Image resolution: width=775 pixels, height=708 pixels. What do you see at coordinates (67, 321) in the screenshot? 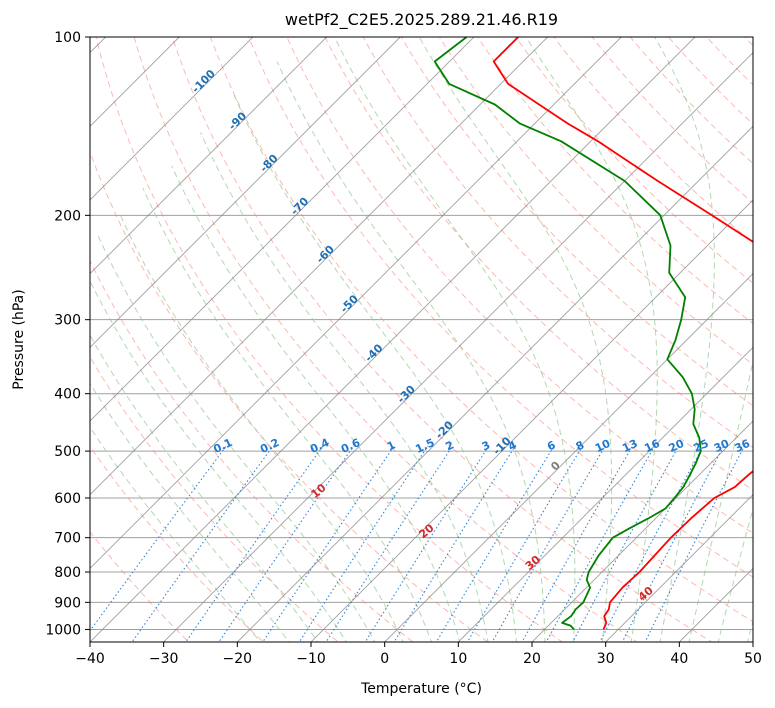
I see `y-tick-label: 300` at bounding box center [67, 321].